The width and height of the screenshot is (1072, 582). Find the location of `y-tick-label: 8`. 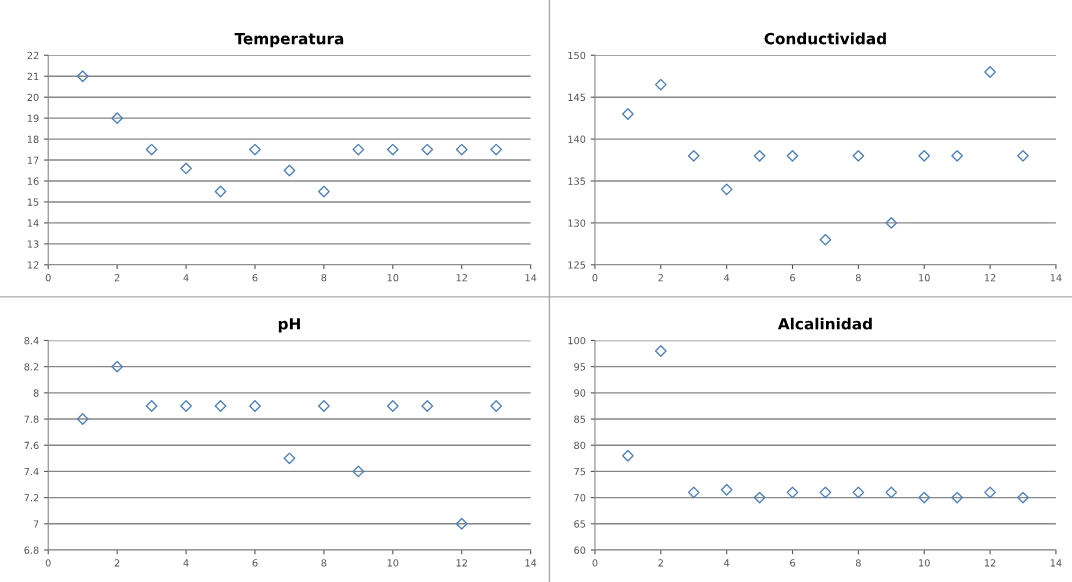

y-tick-label: 8 is located at coordinates (36, 393).